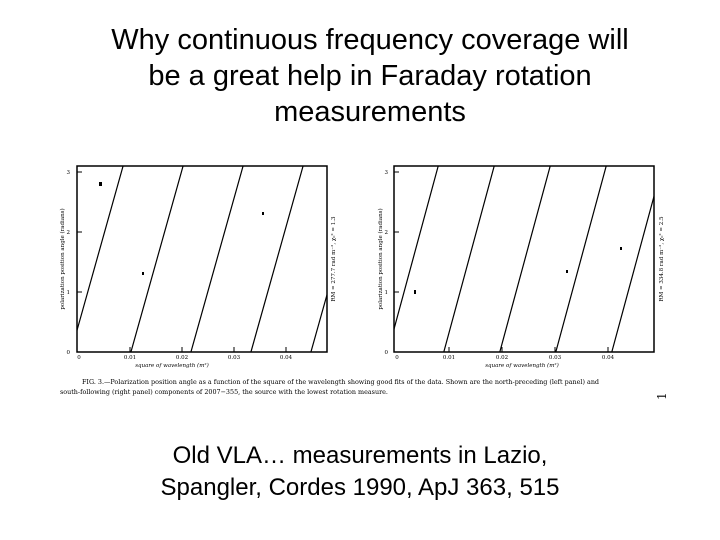  What do you see at coordinates (502, 358) in the screenshot?
I see `right-xtick-2: 0.02` at bounding box center [502, 358].